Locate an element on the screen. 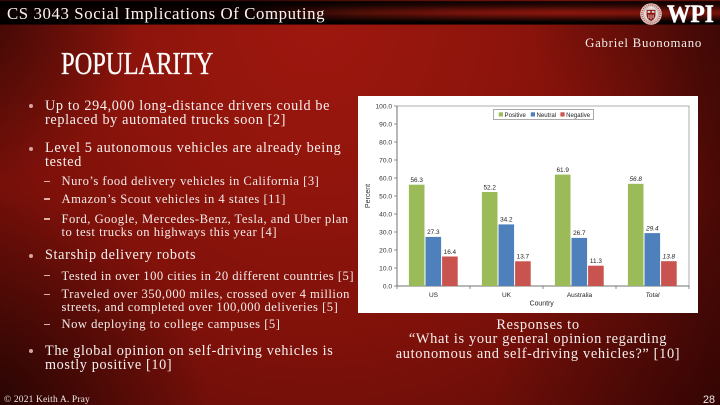 The image size is (720, 405). svg-text: 50.0 is located at coordinates (385, 196).